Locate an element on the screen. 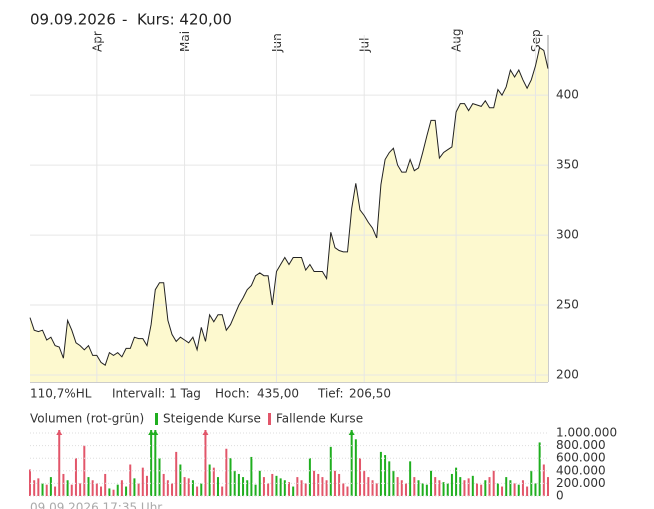  volume-bars is located at coordinates (289, 463).